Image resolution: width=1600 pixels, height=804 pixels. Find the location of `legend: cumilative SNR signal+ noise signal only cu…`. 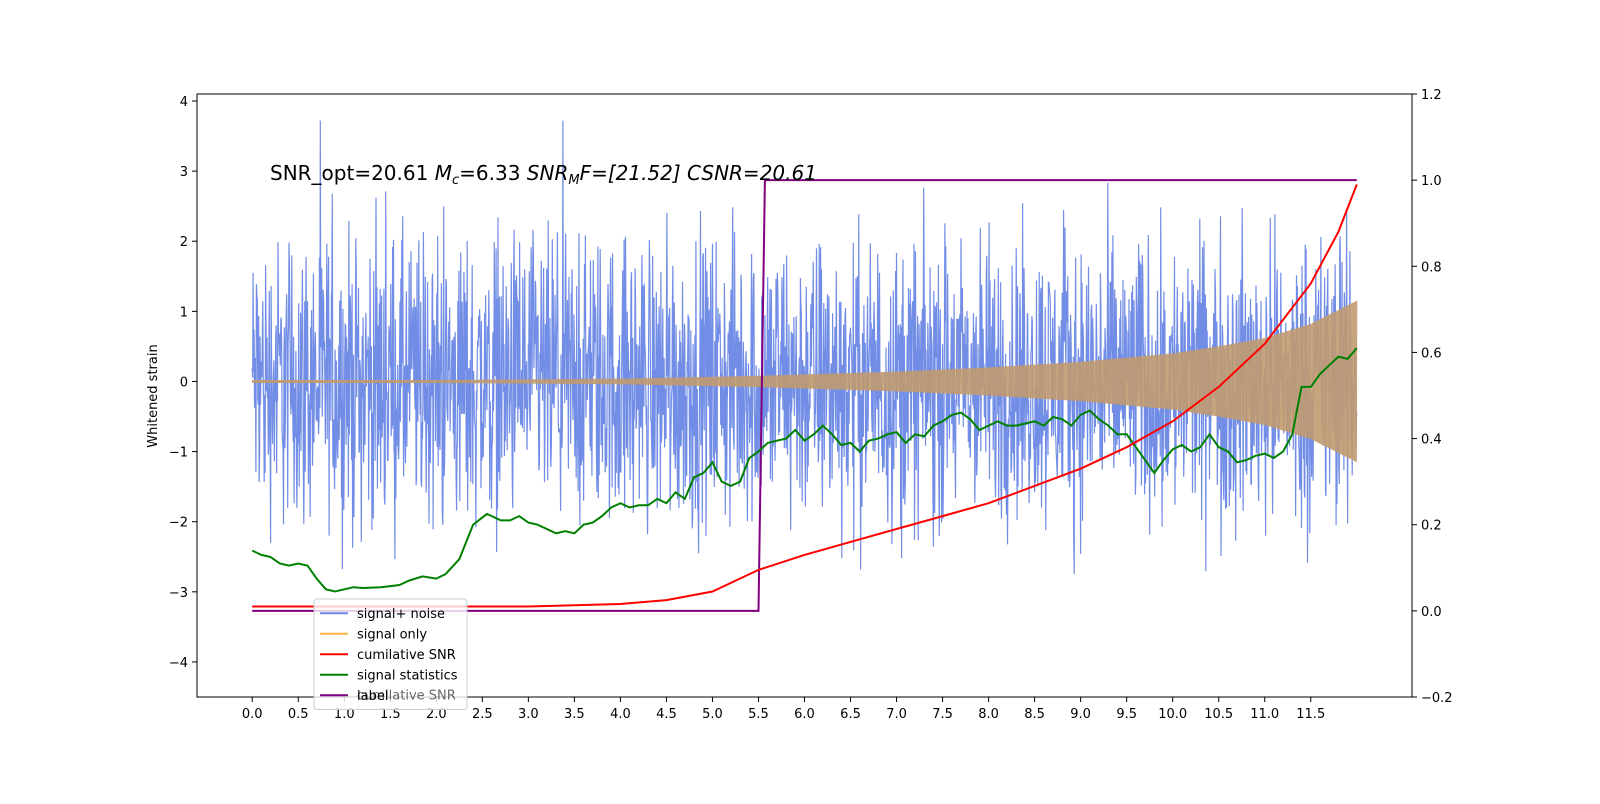

legend: cumilative SNR signal+ noise signal only cu… is located at coordinates (390, 654).